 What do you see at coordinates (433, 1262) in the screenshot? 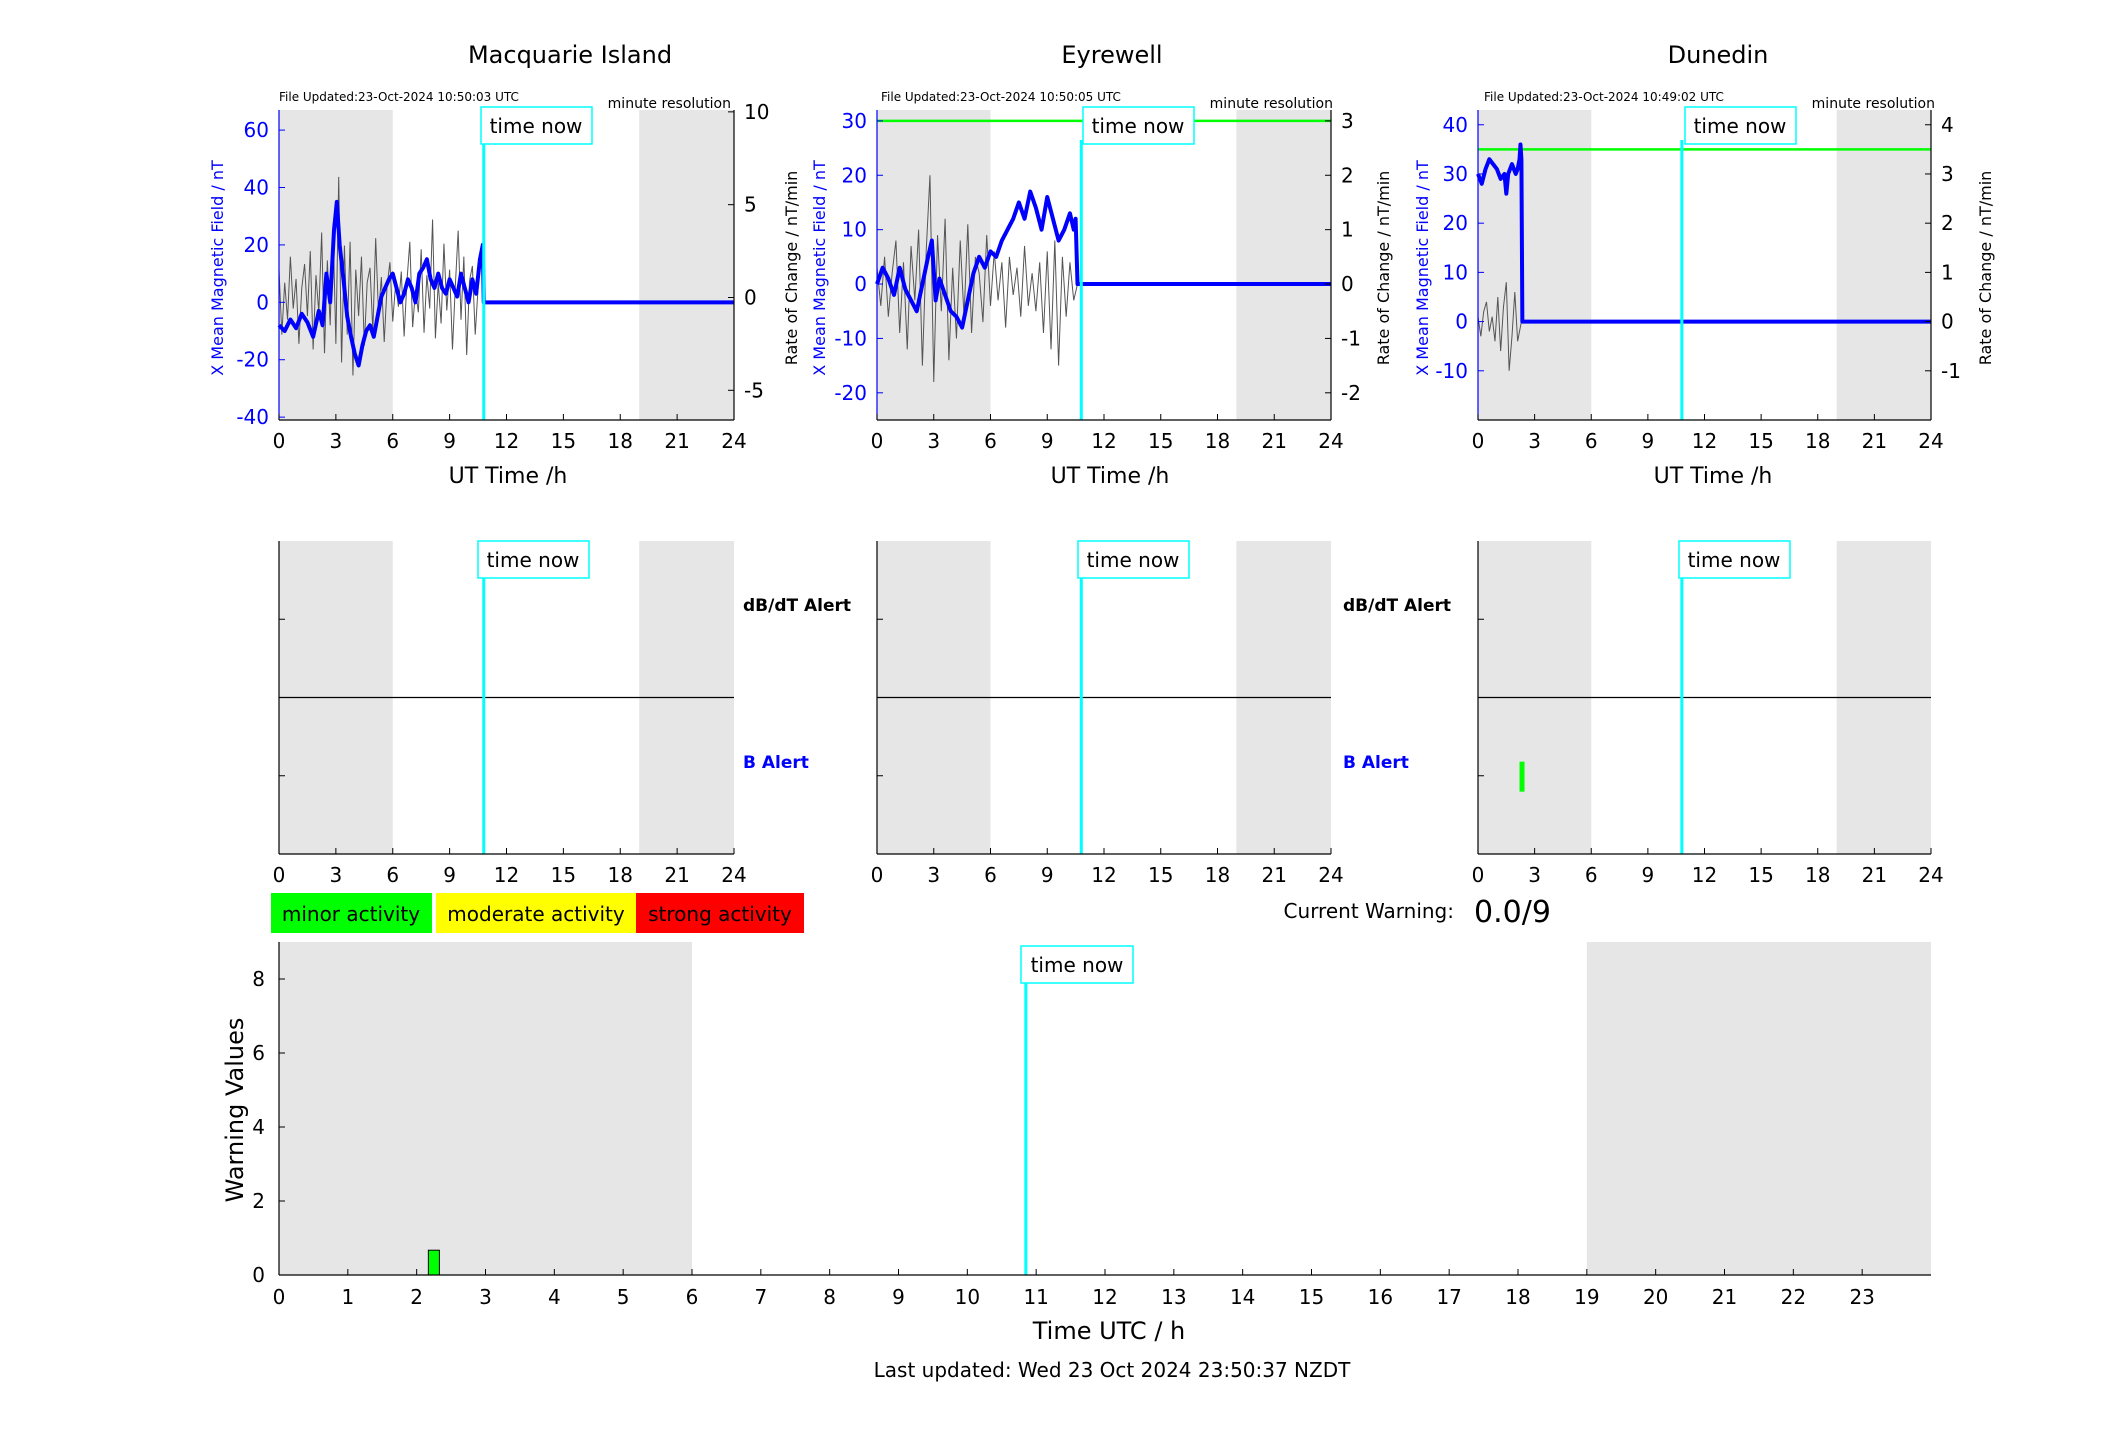
I see `warning-bar` at bounding box center [433, 1262].